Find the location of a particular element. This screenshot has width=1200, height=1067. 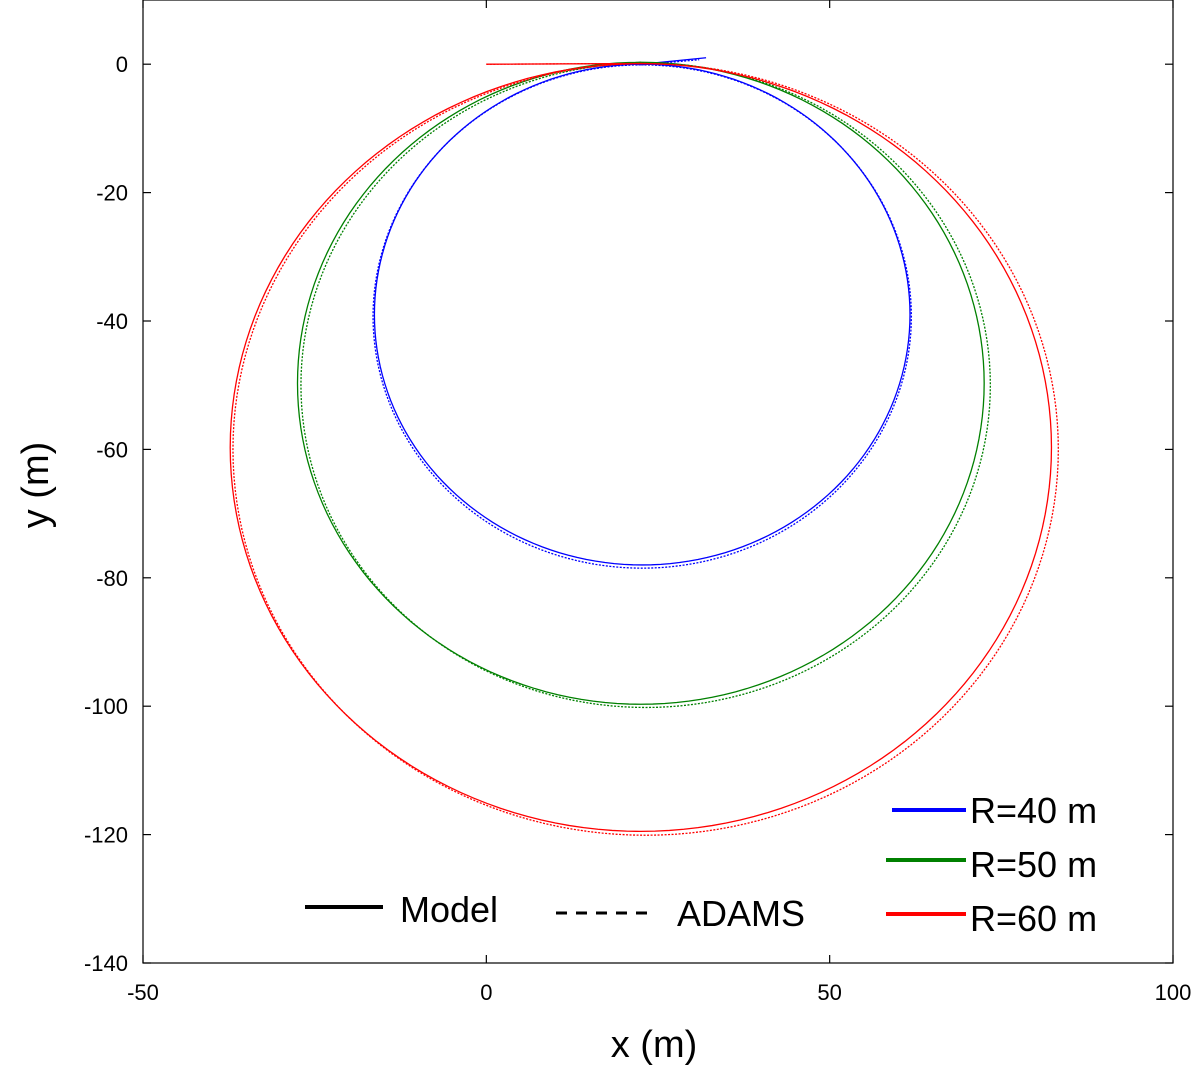

model-style-label: Model is located at coordinates (449, 909).